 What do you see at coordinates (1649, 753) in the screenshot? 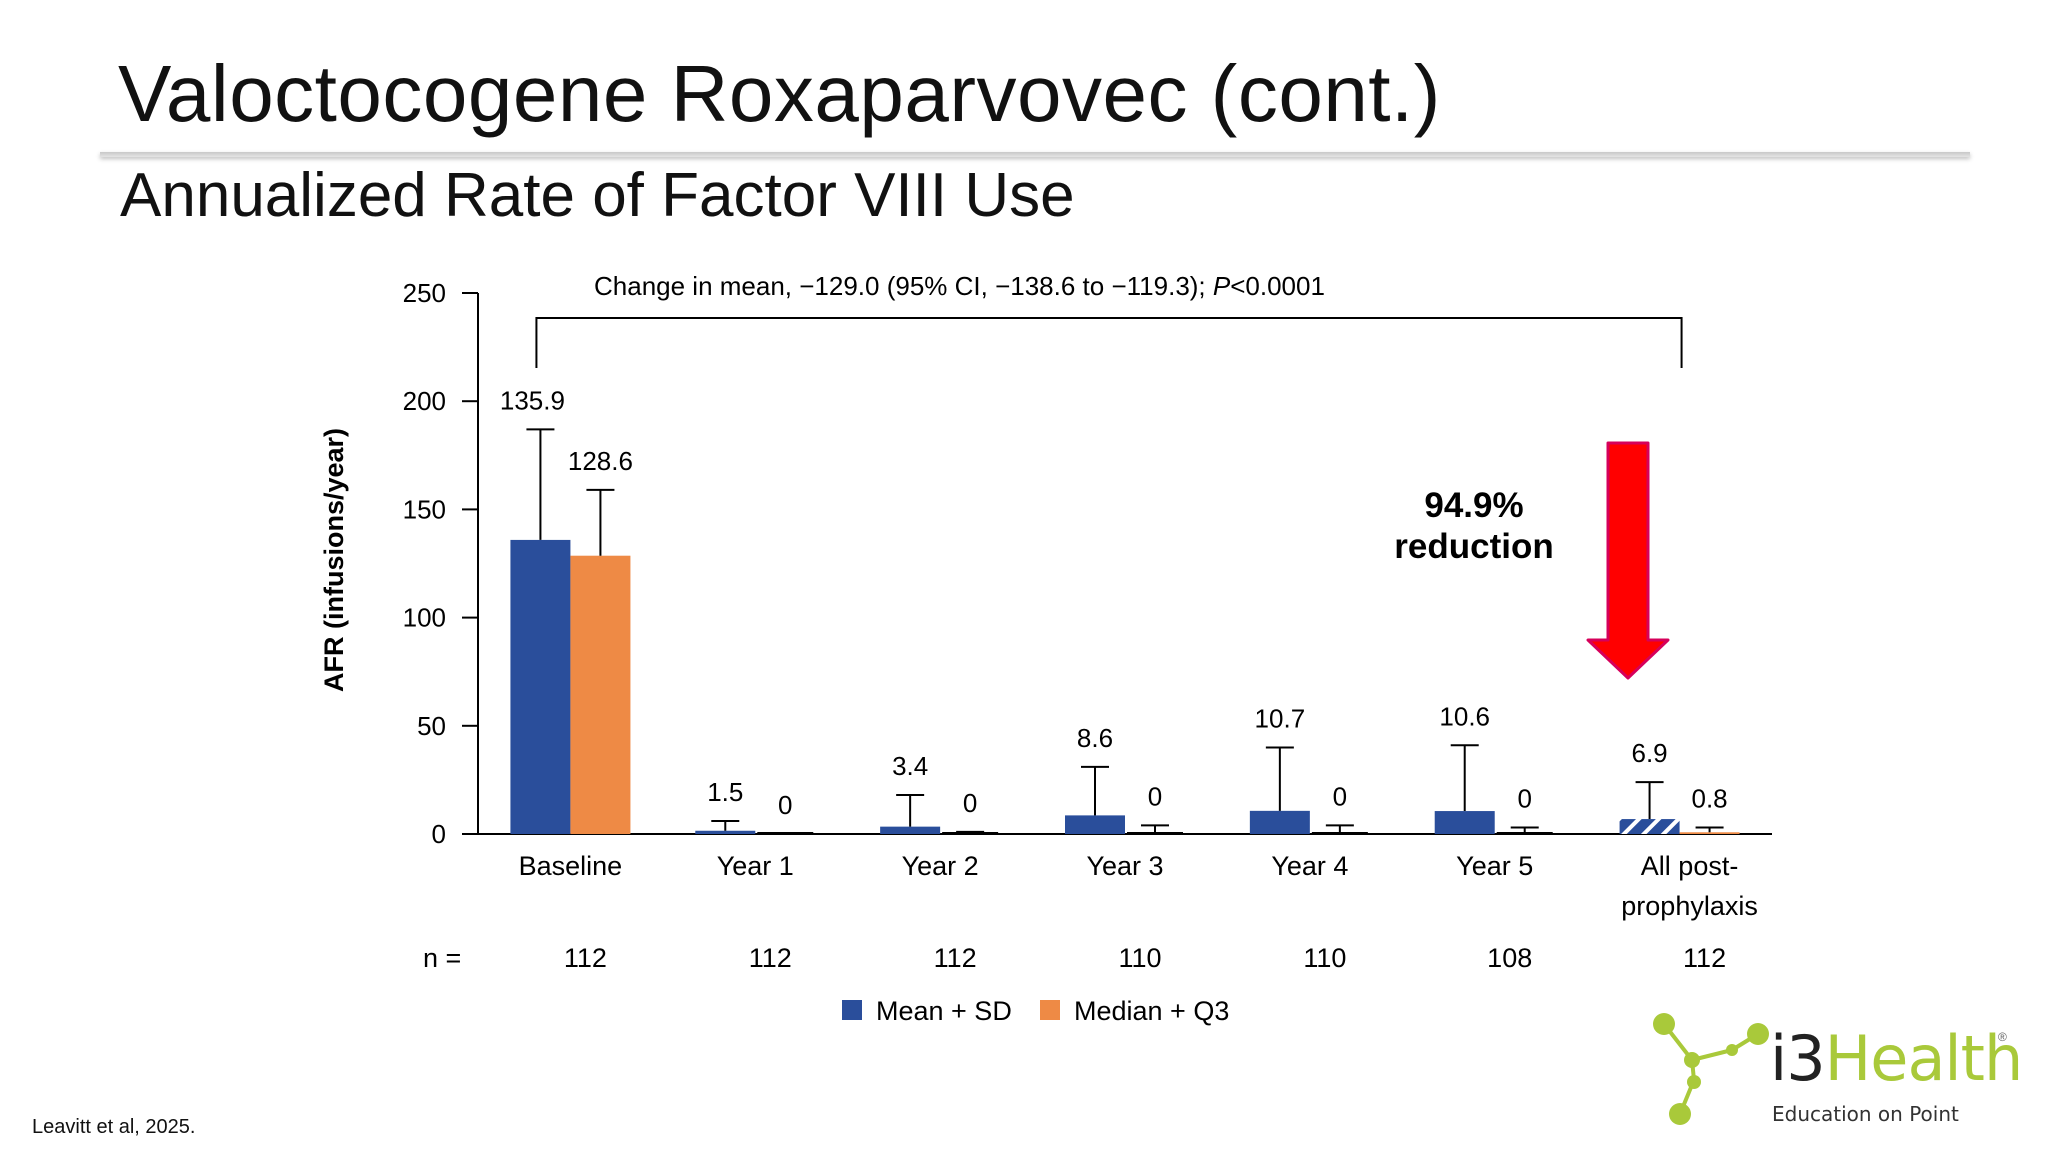
I see `data-label: 6.9` at bounding box center [1649, 753].